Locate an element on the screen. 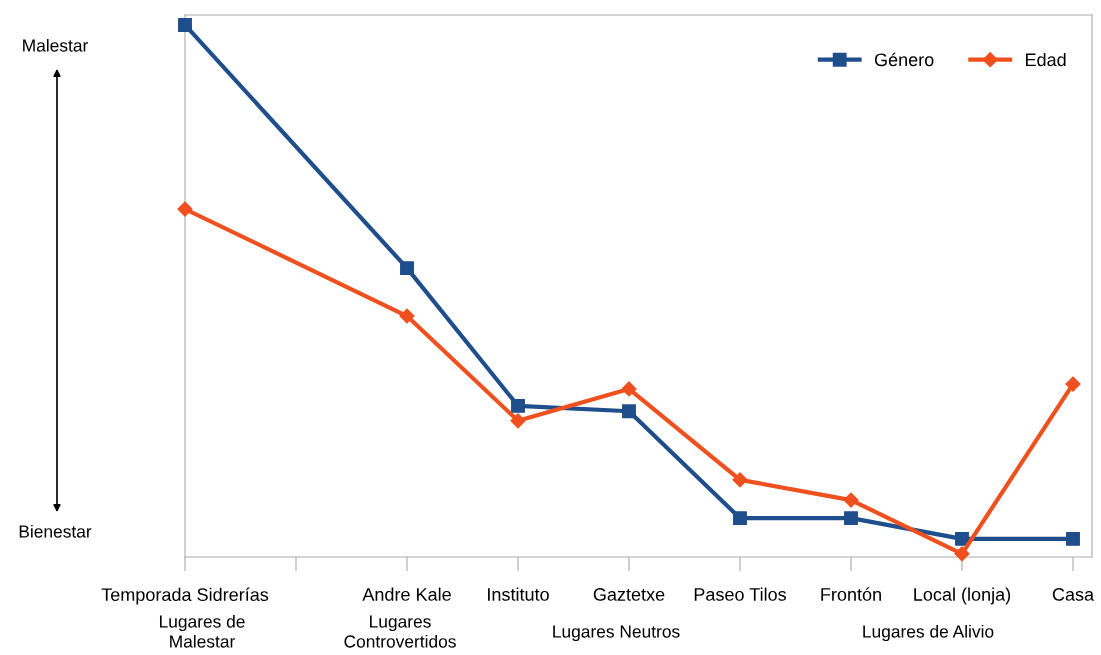 This screenshot has height=655, width=1101. text: Lugares Controvertidos is located at coordinates (400, 631).